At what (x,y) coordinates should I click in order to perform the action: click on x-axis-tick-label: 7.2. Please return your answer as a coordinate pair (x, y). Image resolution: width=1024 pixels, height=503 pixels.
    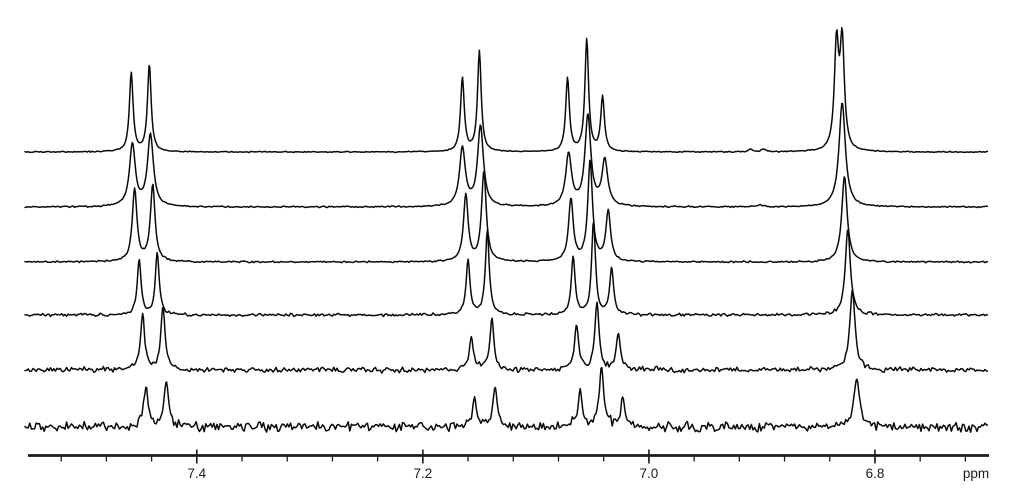
    Looking at the image, I should click on (422, 473).